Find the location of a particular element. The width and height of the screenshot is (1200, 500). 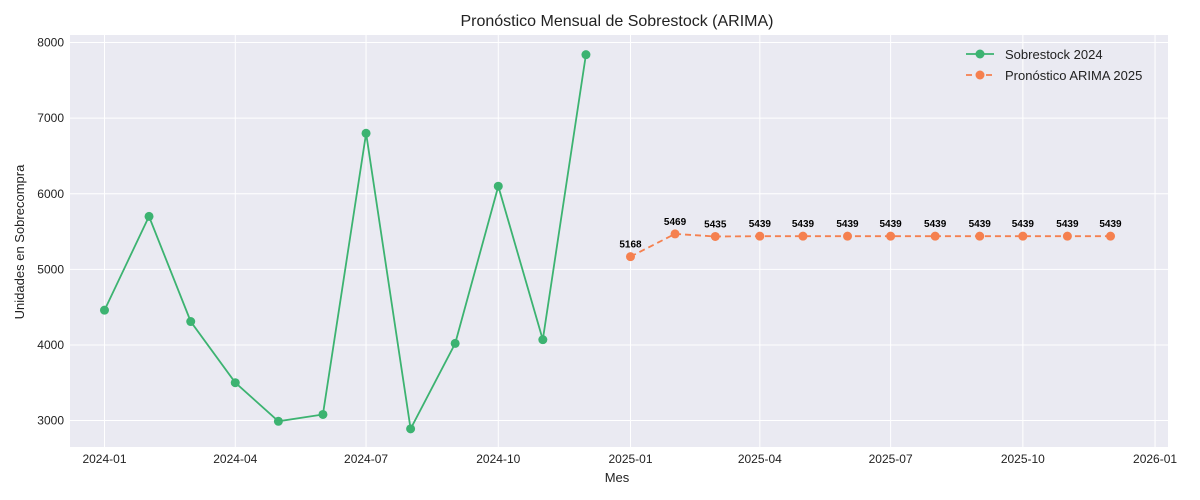

y-tick-label: 3000 is located at coordinates (50, 421).